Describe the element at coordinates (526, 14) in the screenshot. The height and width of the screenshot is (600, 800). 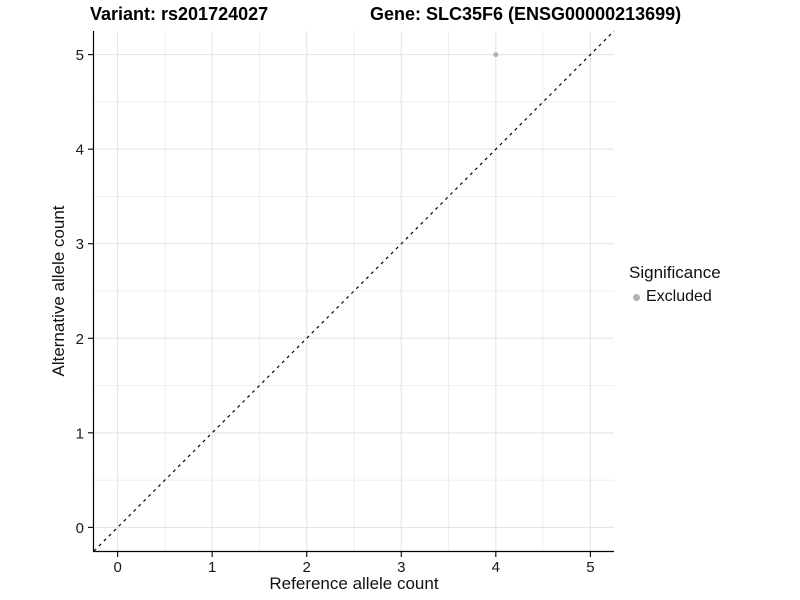
I see `gene-title: Gene: SLC35F6 (ENSG00000213699)` at that location.